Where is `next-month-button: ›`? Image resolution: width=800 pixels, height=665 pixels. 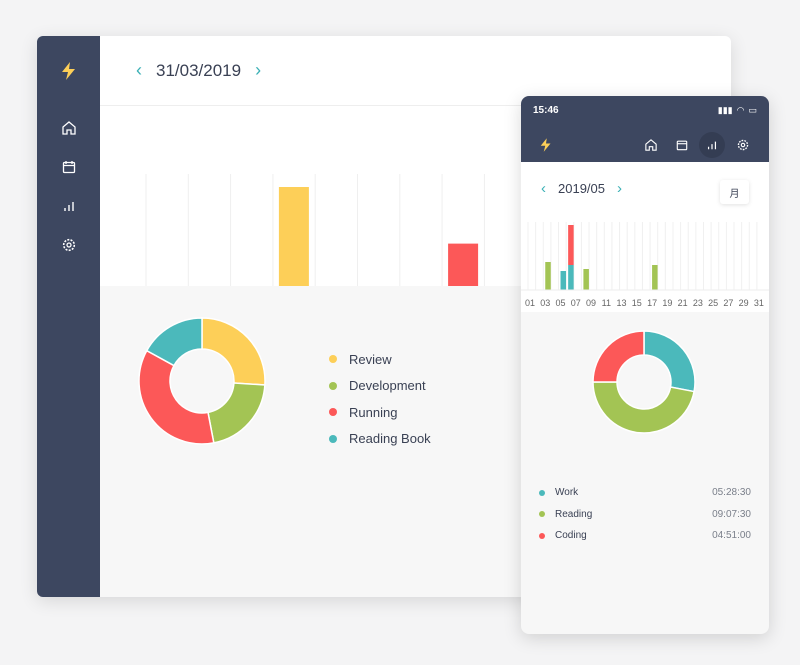
next-month-button: › is located at coordinates (619, 188).